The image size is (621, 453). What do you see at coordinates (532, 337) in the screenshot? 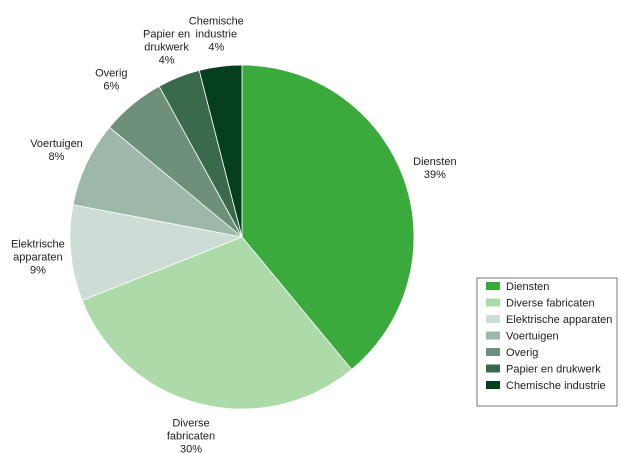
I see `legend-label-voertuigen: Voertuigen` at bounding box center [532, 337].